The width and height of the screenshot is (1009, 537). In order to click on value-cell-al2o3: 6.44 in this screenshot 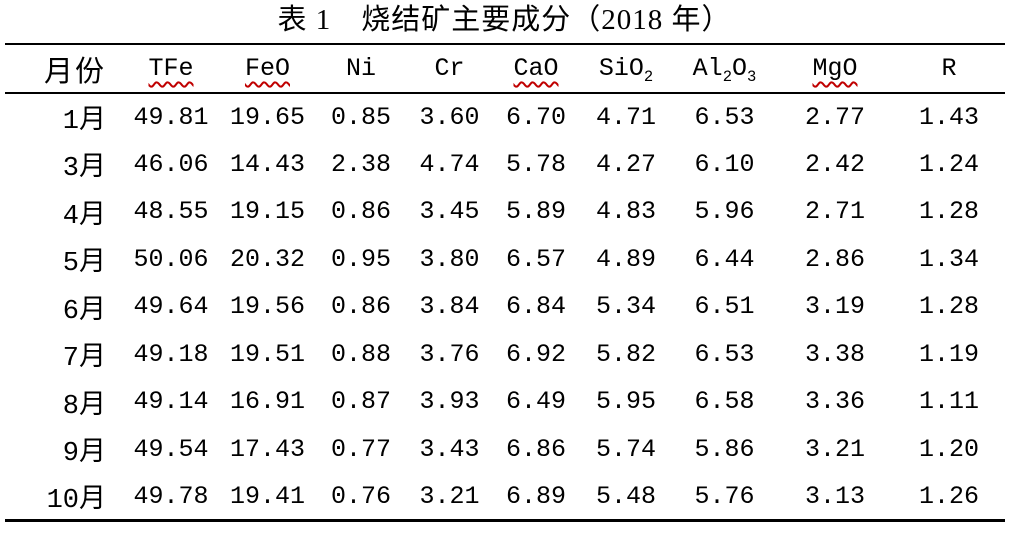, I will do `click(724, 259)`.